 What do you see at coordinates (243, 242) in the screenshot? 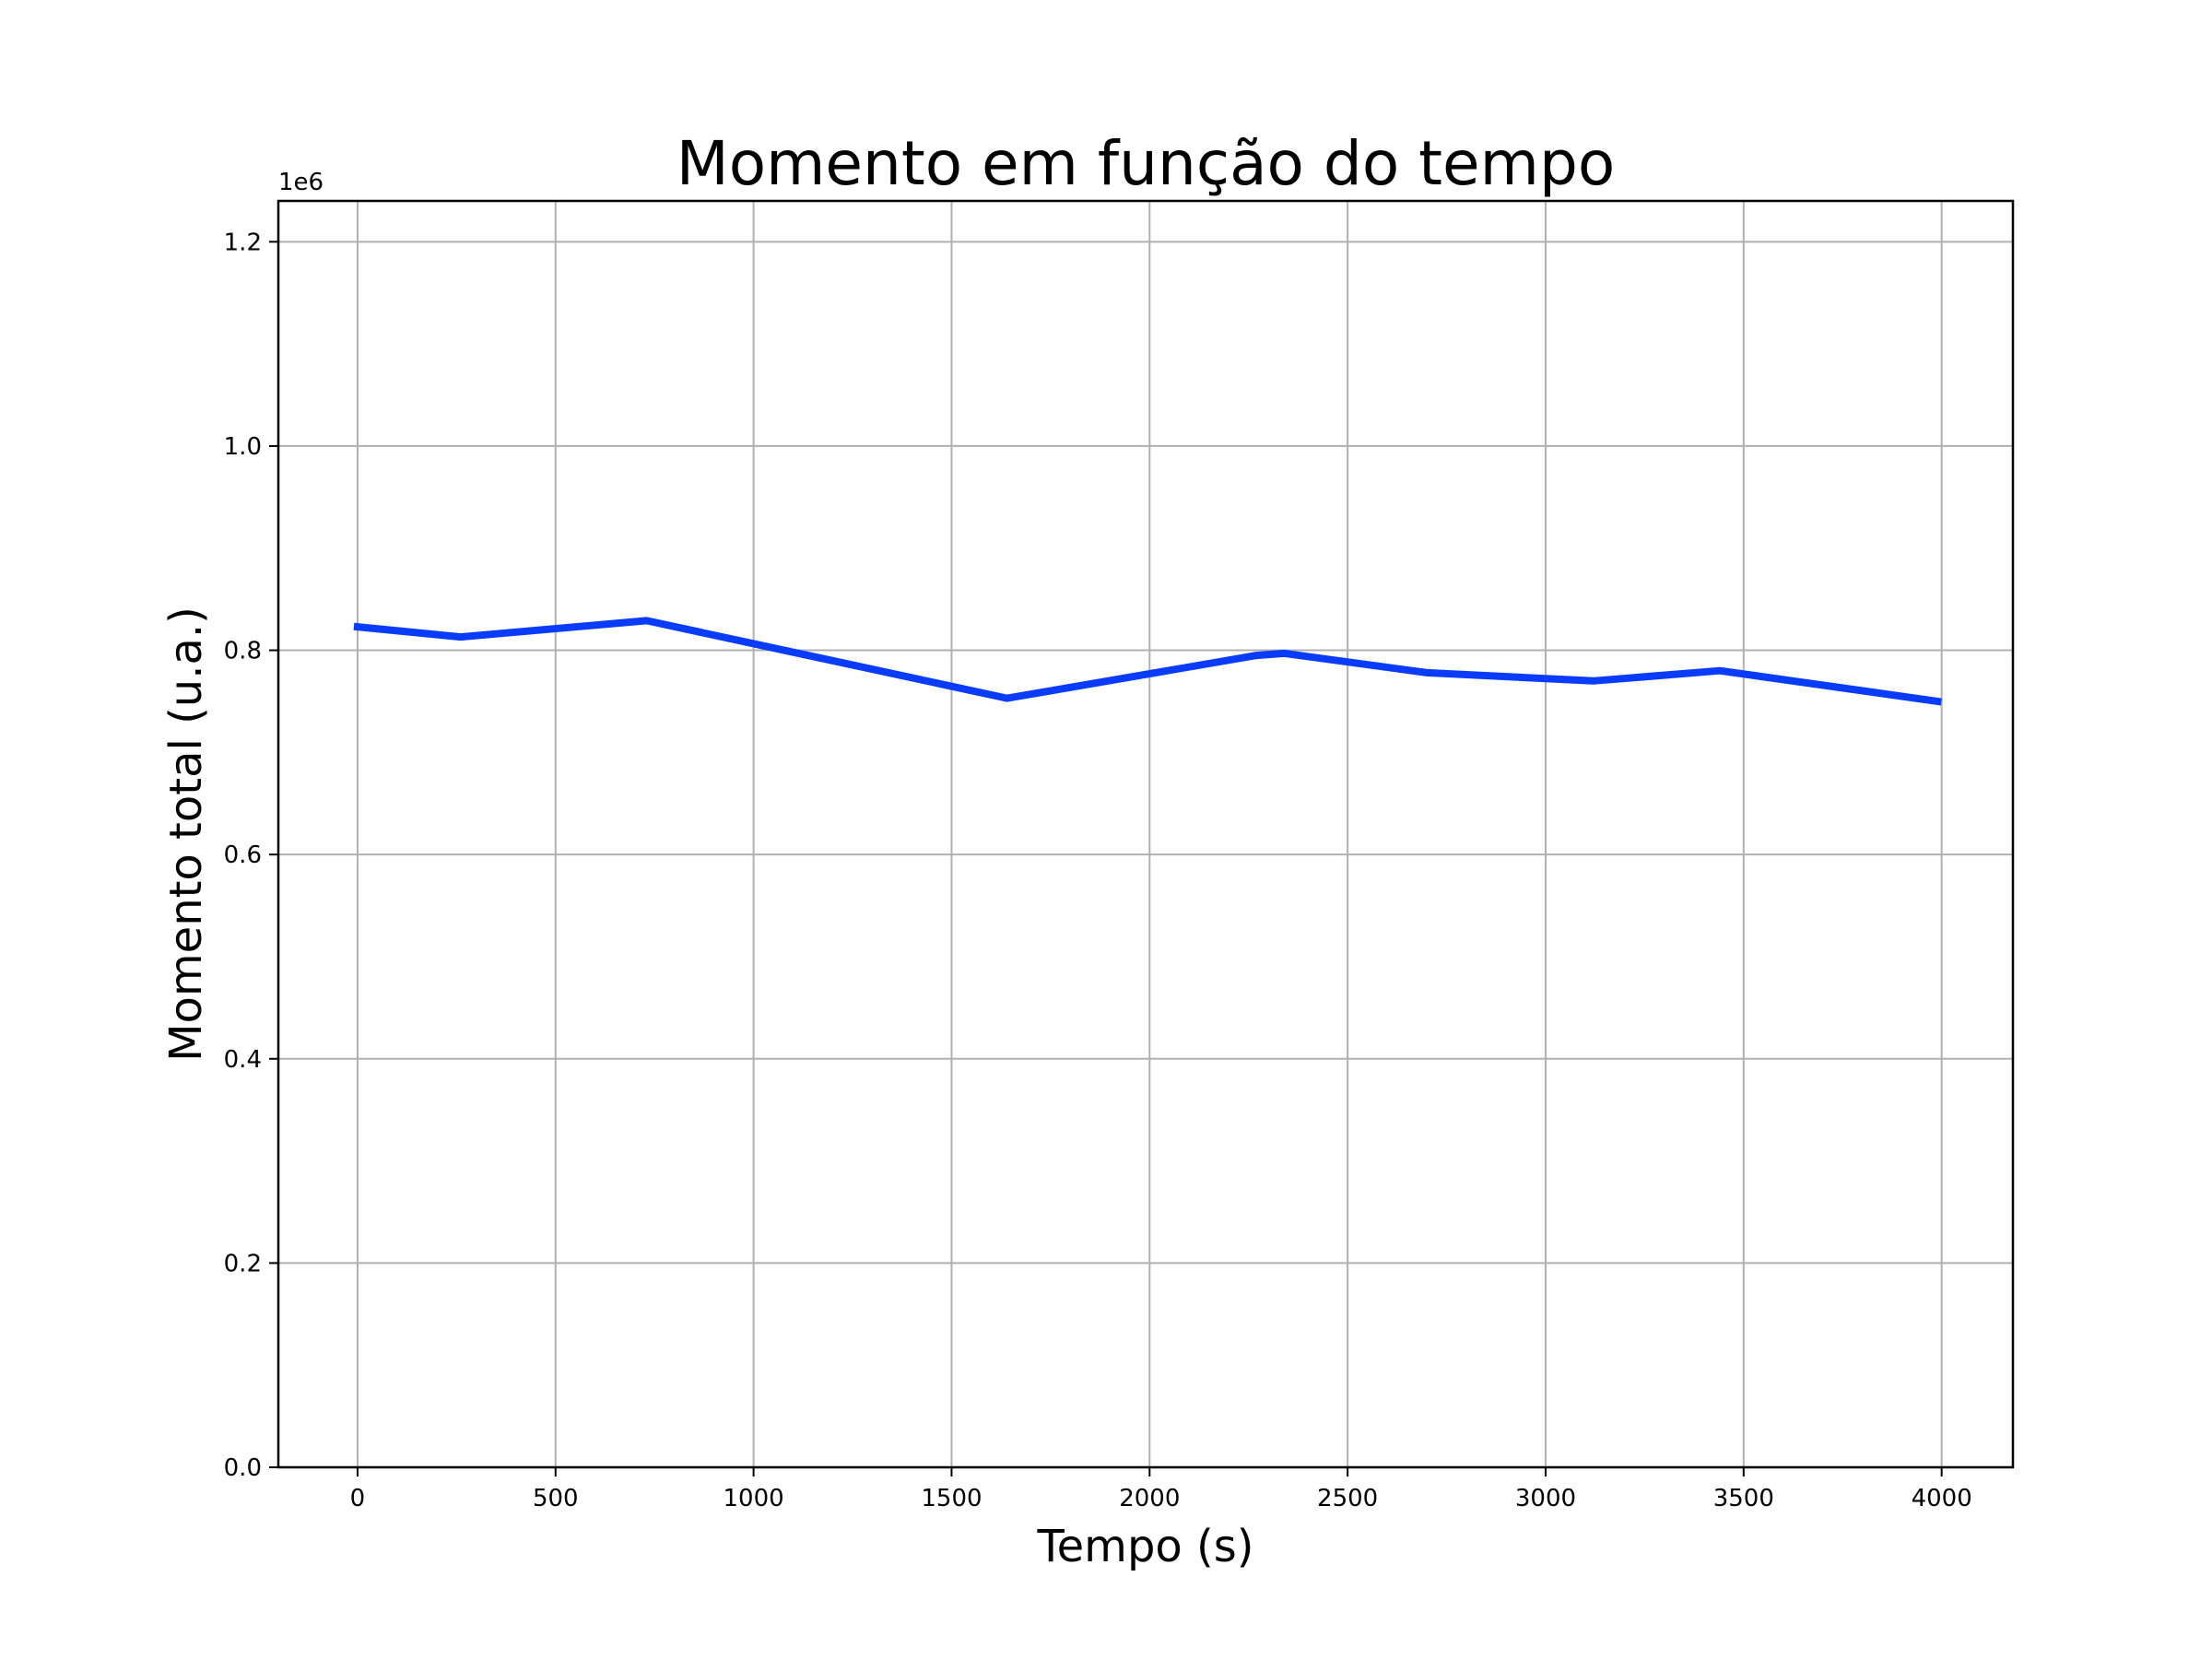
I see `y-tick-label: 1.2` at bounding box center [243, 242].